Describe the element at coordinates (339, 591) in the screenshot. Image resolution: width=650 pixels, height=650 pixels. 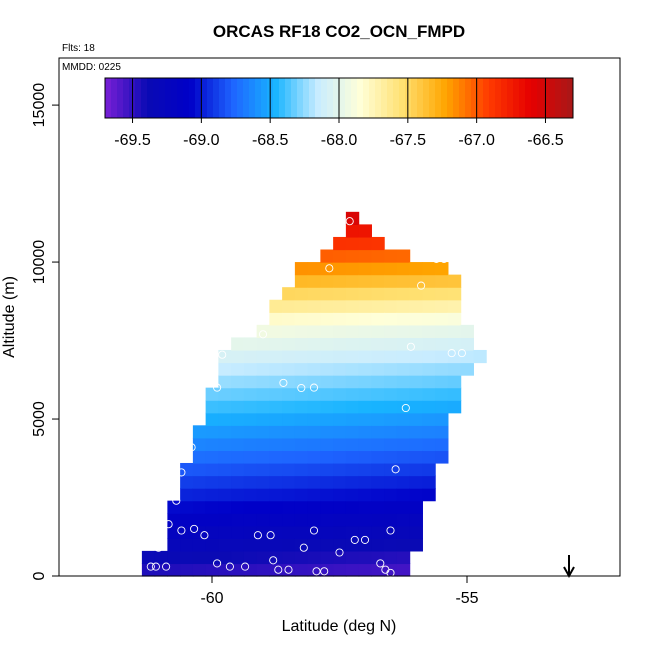
I see `x-axis: -60 -55` at that location.